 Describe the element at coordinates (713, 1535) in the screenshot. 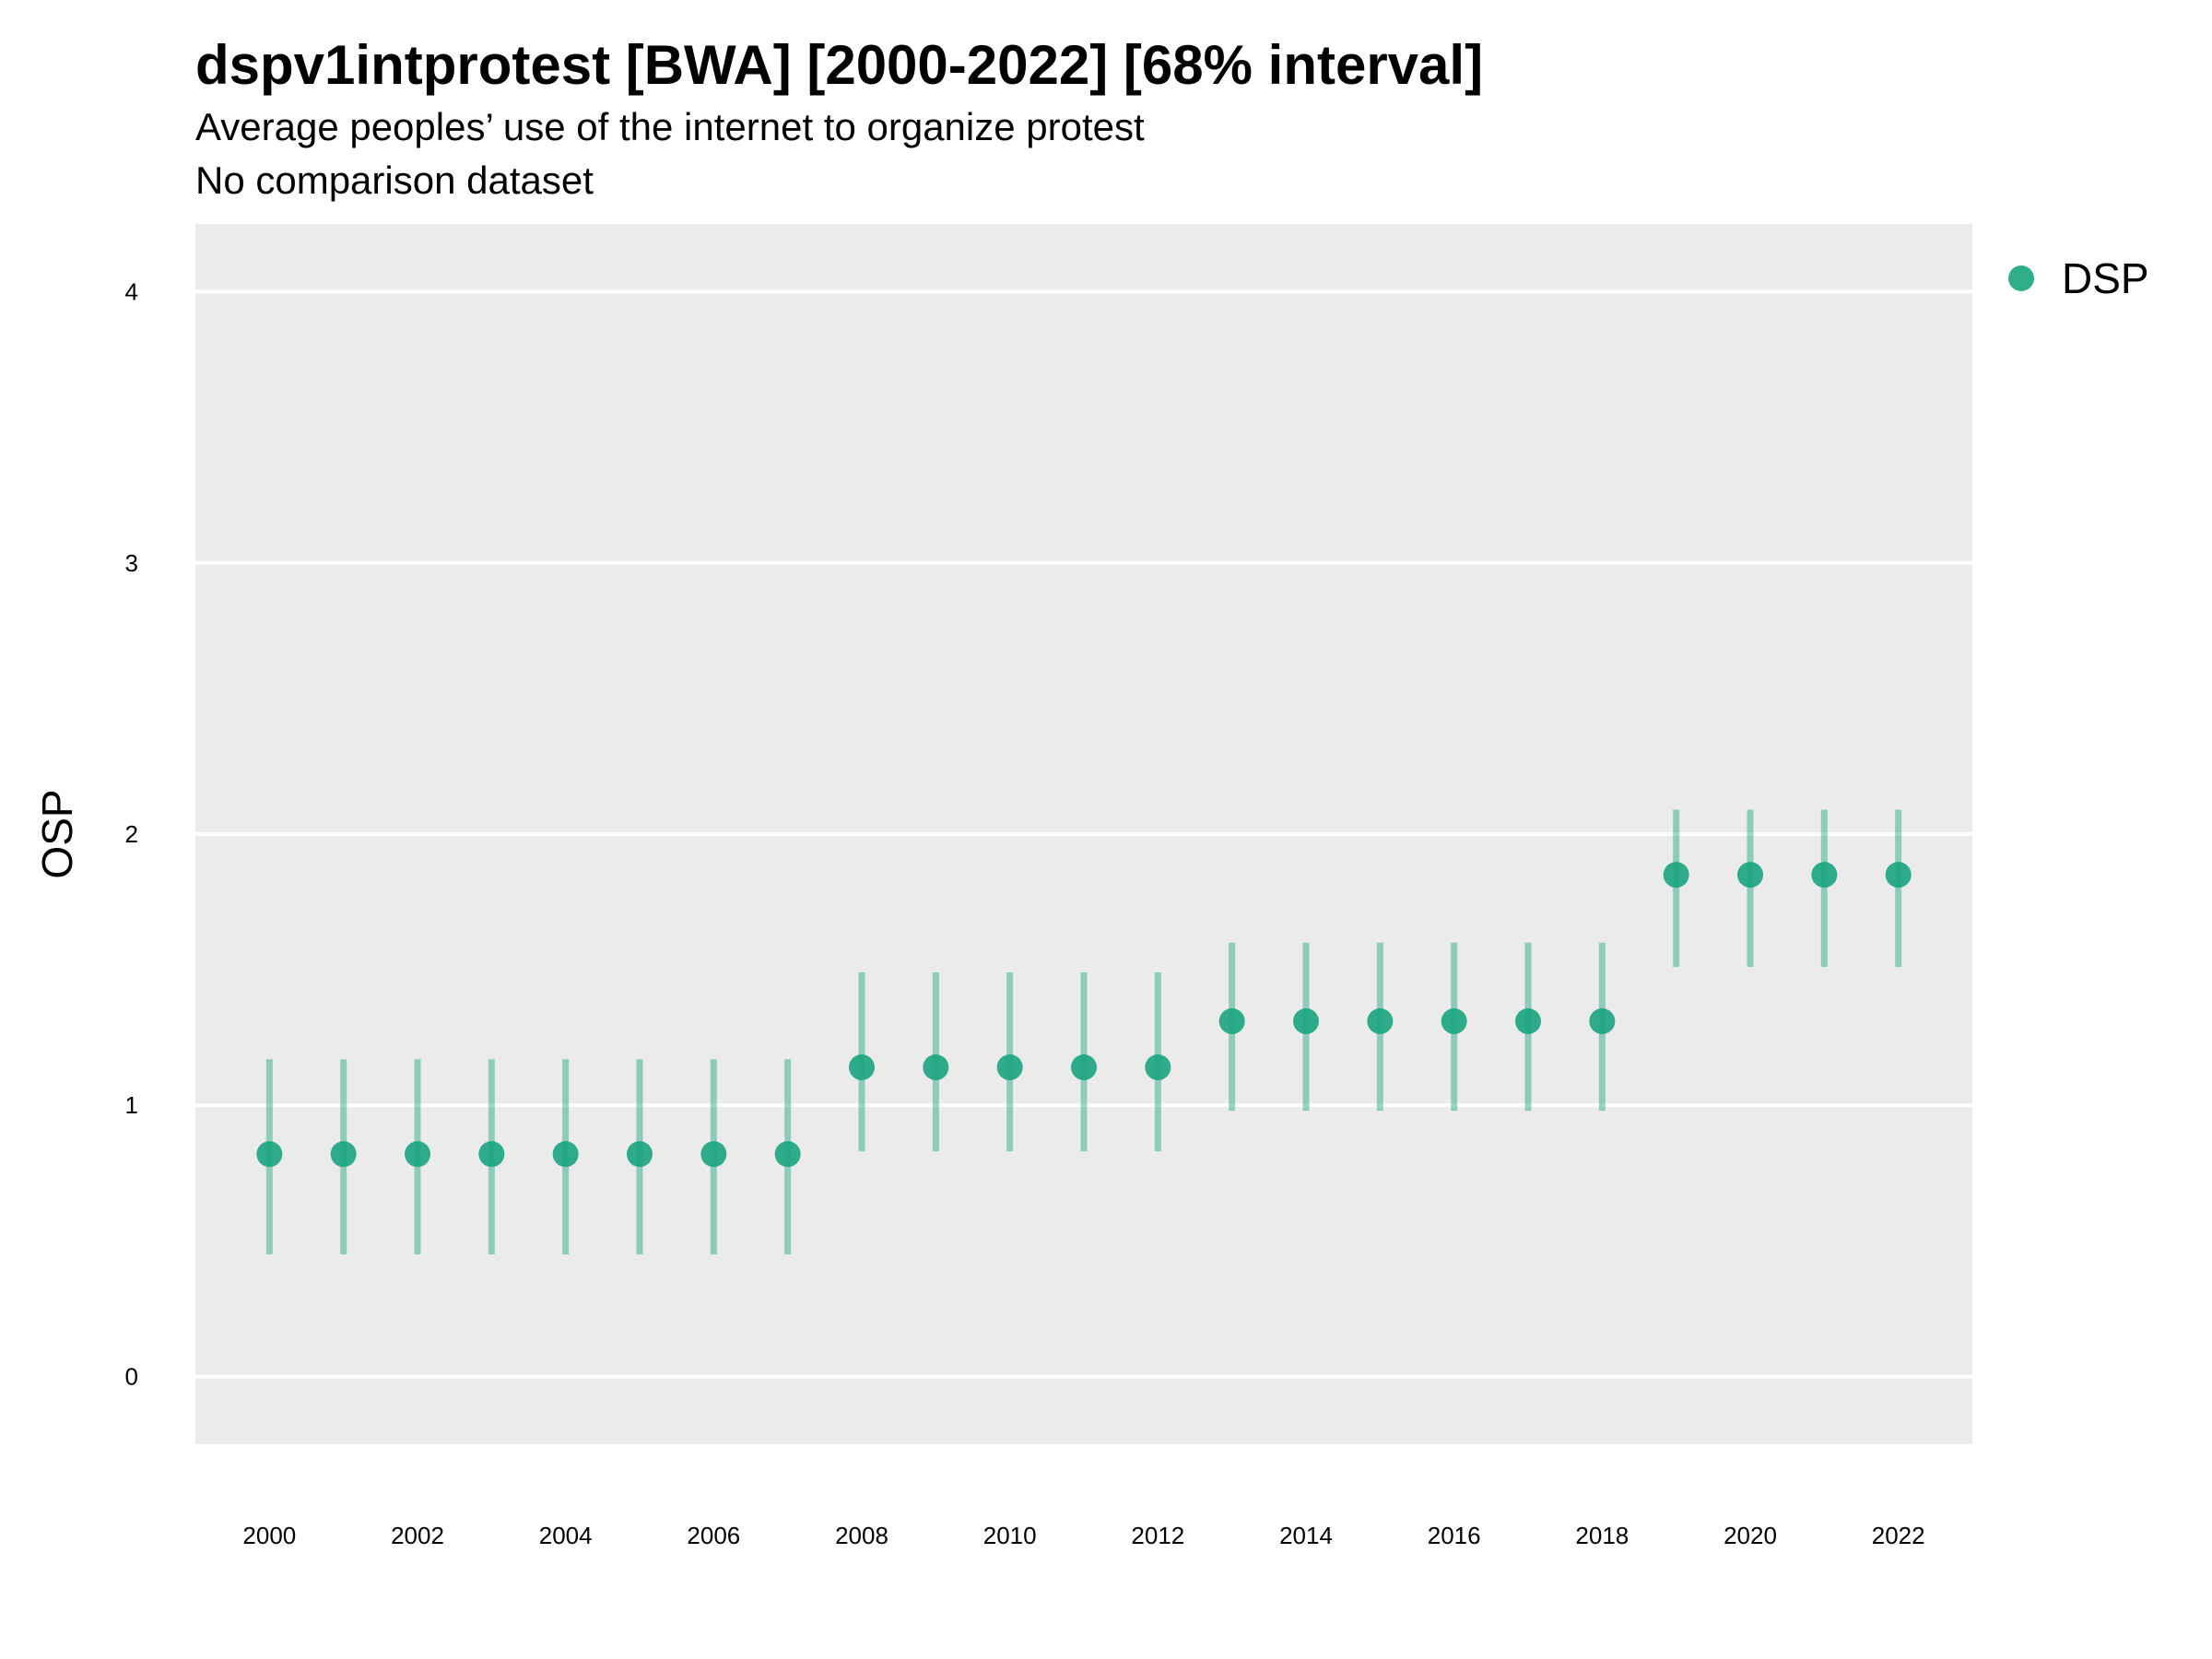

I see `x-tick-label: 2006` at that location.